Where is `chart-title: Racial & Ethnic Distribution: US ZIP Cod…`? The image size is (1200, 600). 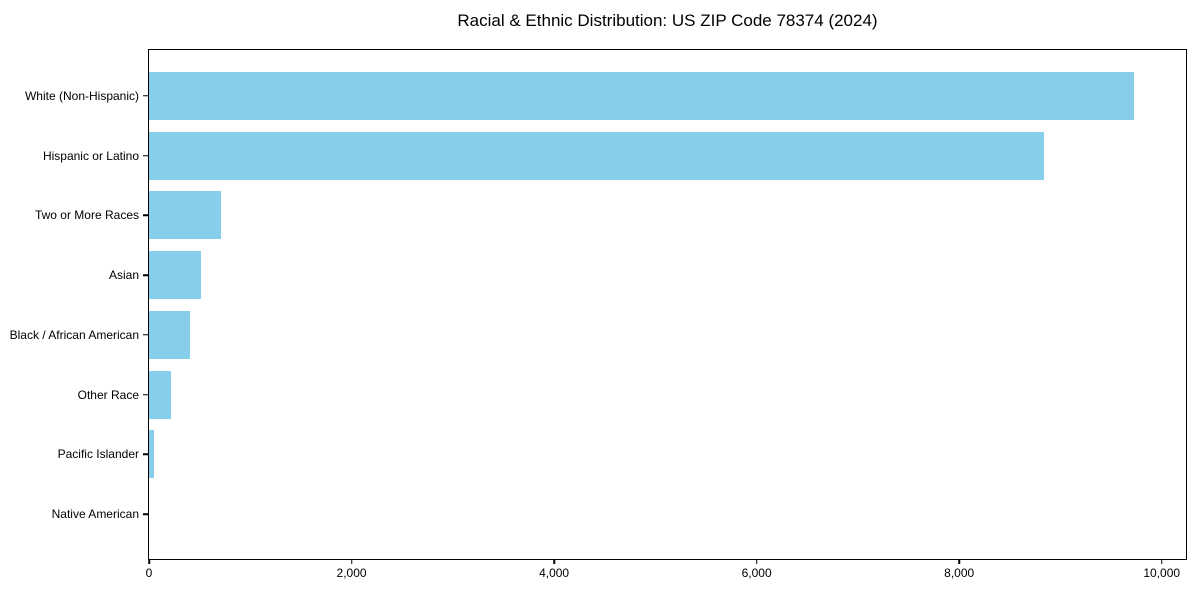
chart-title: Racial & Ethnic Distribution: US ZIP Cod… is located at coordinates (667, 20).